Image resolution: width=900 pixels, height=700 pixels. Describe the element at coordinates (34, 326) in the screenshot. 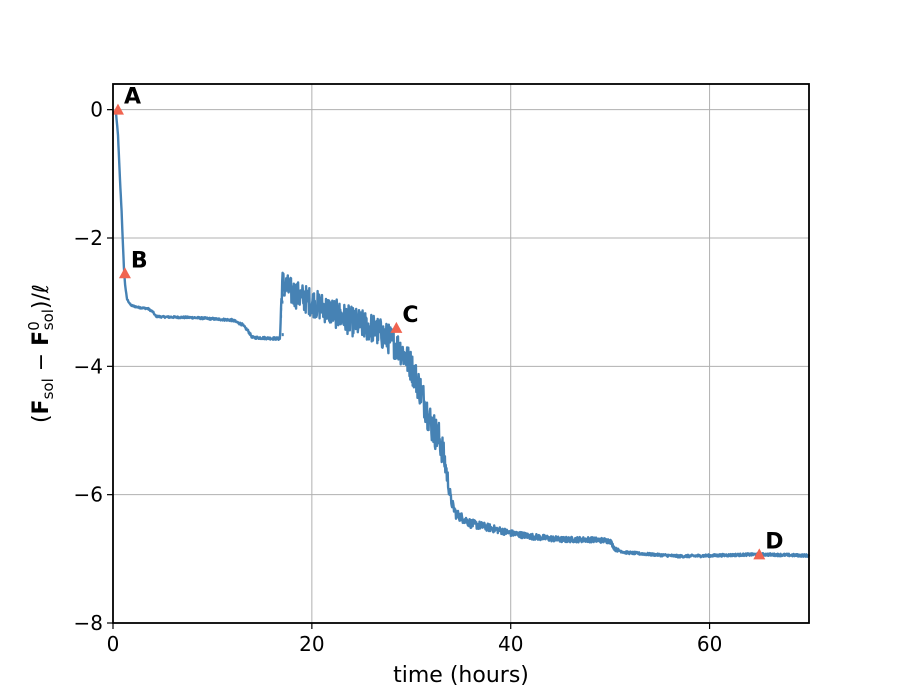

I see `y-label-sup2: 0` at that location.